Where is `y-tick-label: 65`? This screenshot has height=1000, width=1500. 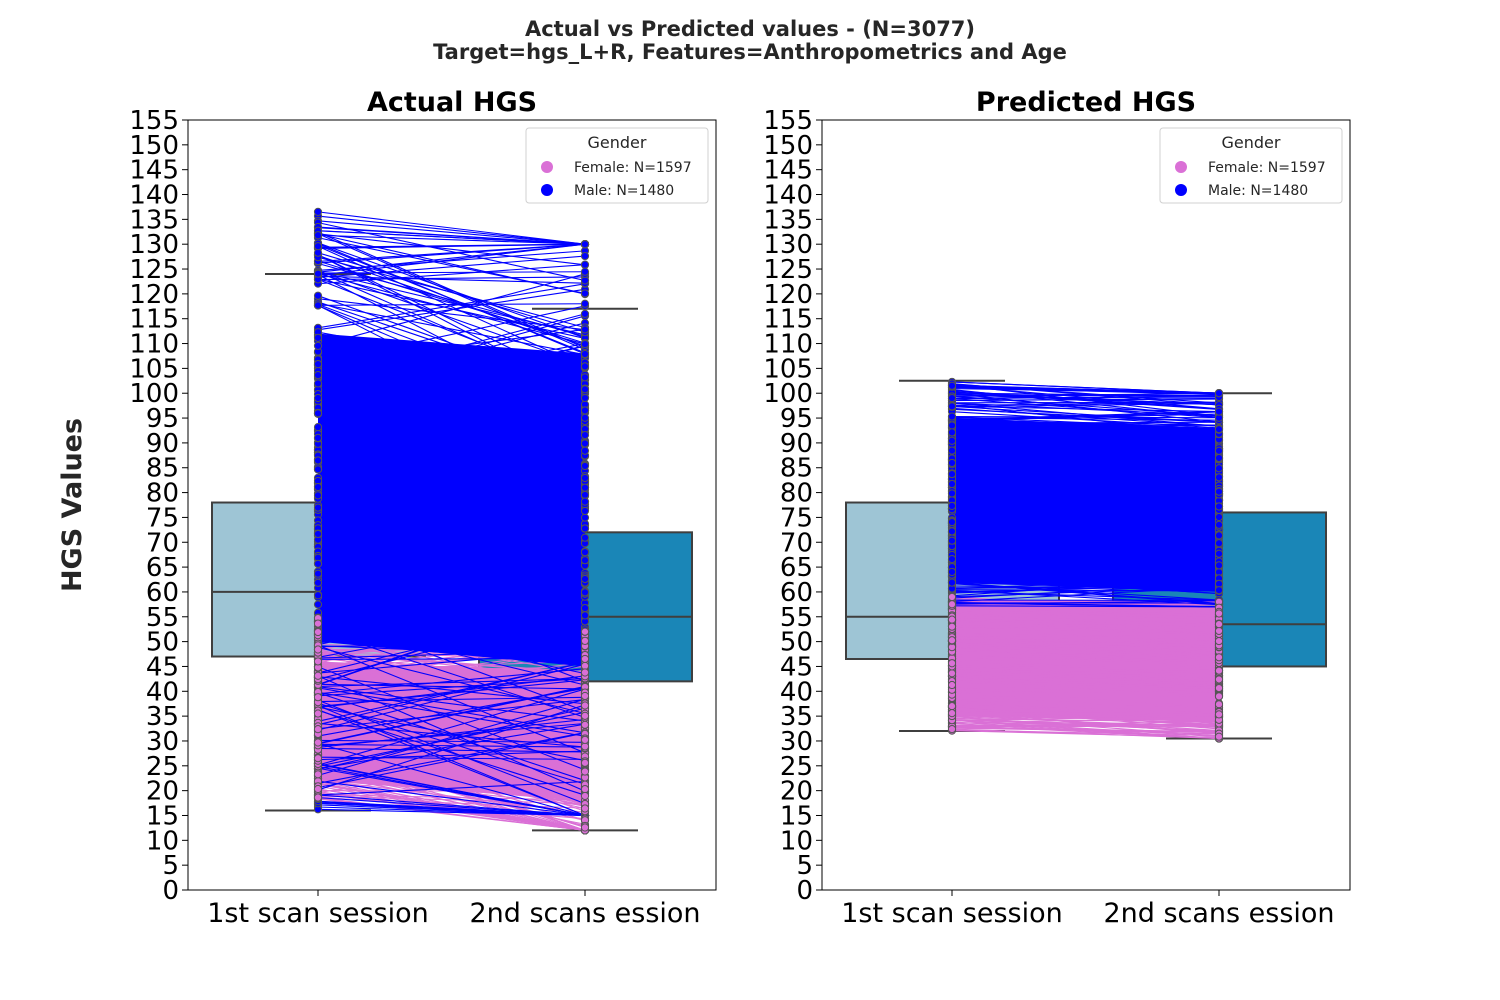
y-tick-label: 65 is located at coordinates (162, 568).